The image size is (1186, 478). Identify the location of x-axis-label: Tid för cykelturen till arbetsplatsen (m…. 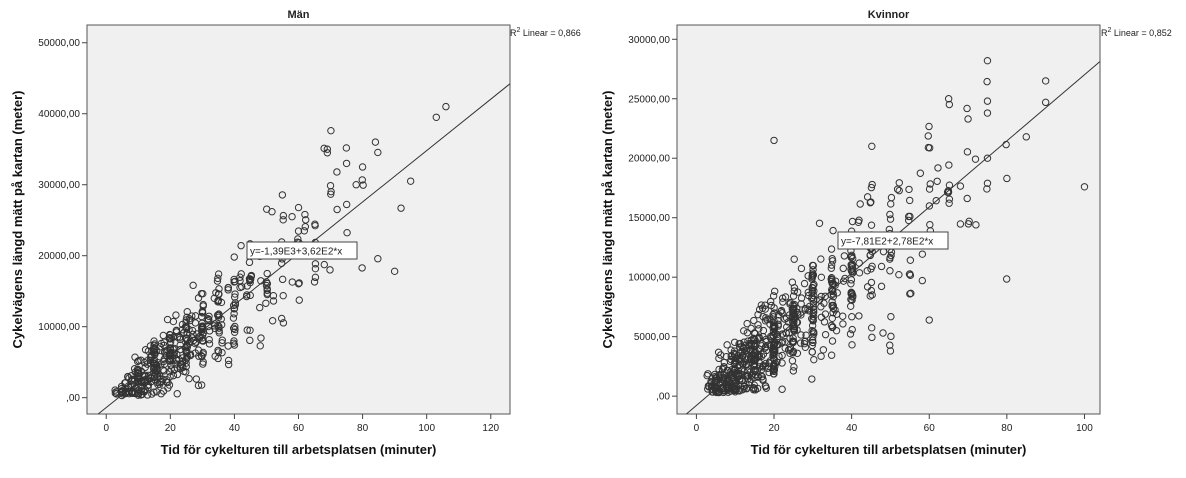
(889, 449).